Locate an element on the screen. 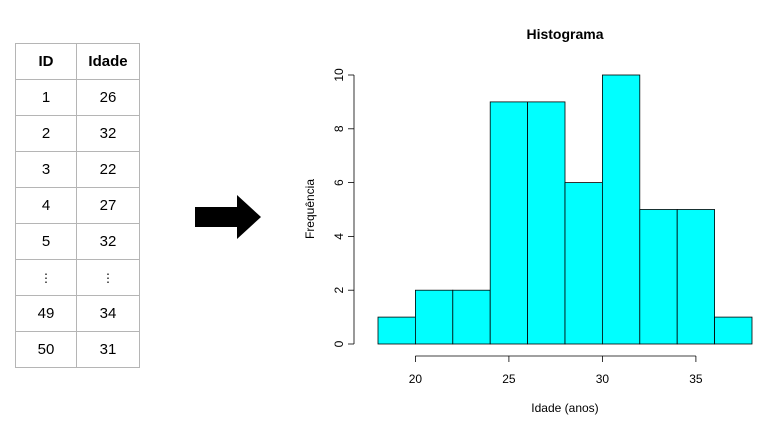 The height and width of the screenshot is (427, 769). y-tick-label: 4 is located at coordinates (339, 236).